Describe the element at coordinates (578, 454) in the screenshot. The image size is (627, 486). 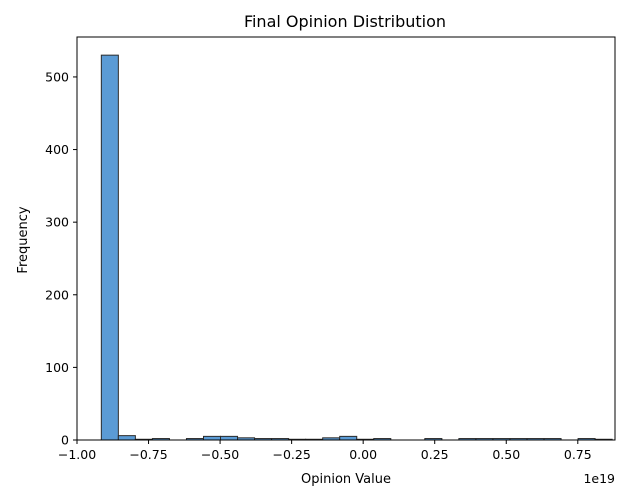
I see `x-tick-label: 0.75` at that location.